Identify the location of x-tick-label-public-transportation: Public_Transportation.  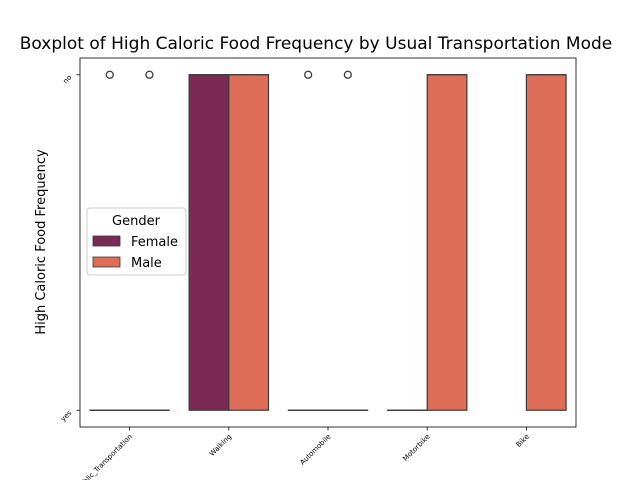
(104, 456).